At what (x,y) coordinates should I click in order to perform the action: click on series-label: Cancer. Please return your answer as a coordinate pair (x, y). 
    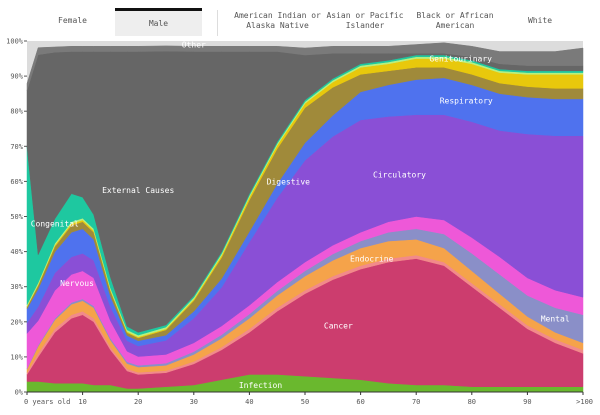
    Looking at the image, I should click on (338, 325).